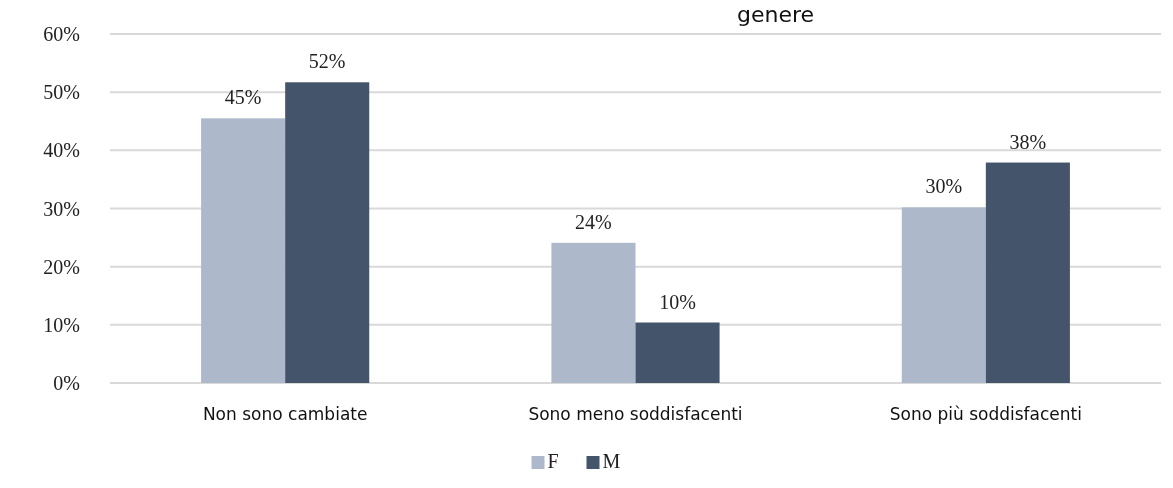  Describe the element at coordinates (285, 414) in the screenshot. I see `x-tick-label: Non sono cambiate` at that location.